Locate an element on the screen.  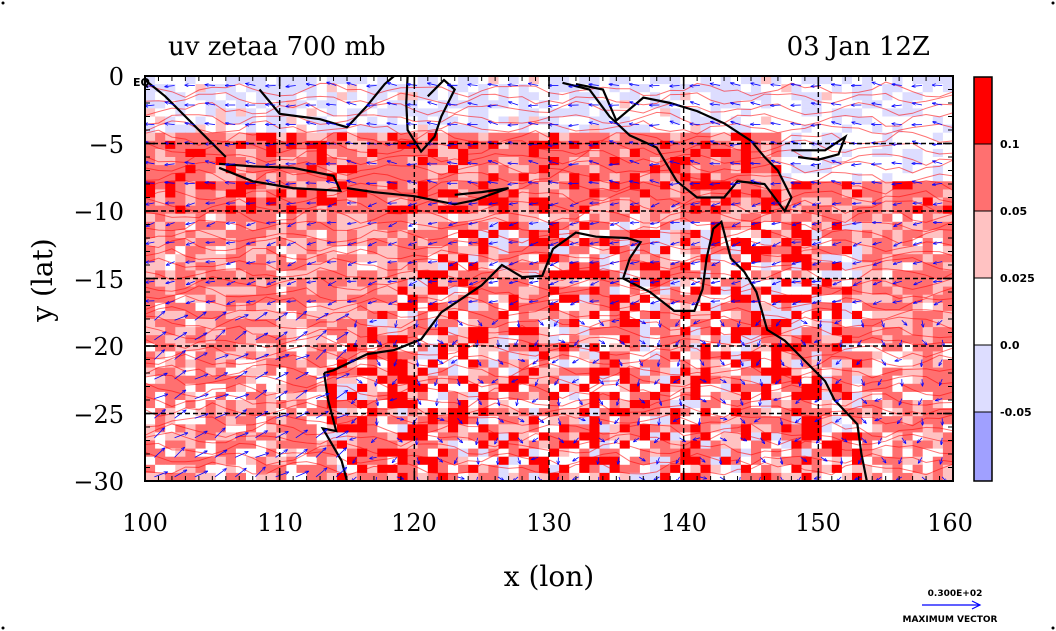
map-date: 03 Jan 12Z is located at coordinates (858, 47).